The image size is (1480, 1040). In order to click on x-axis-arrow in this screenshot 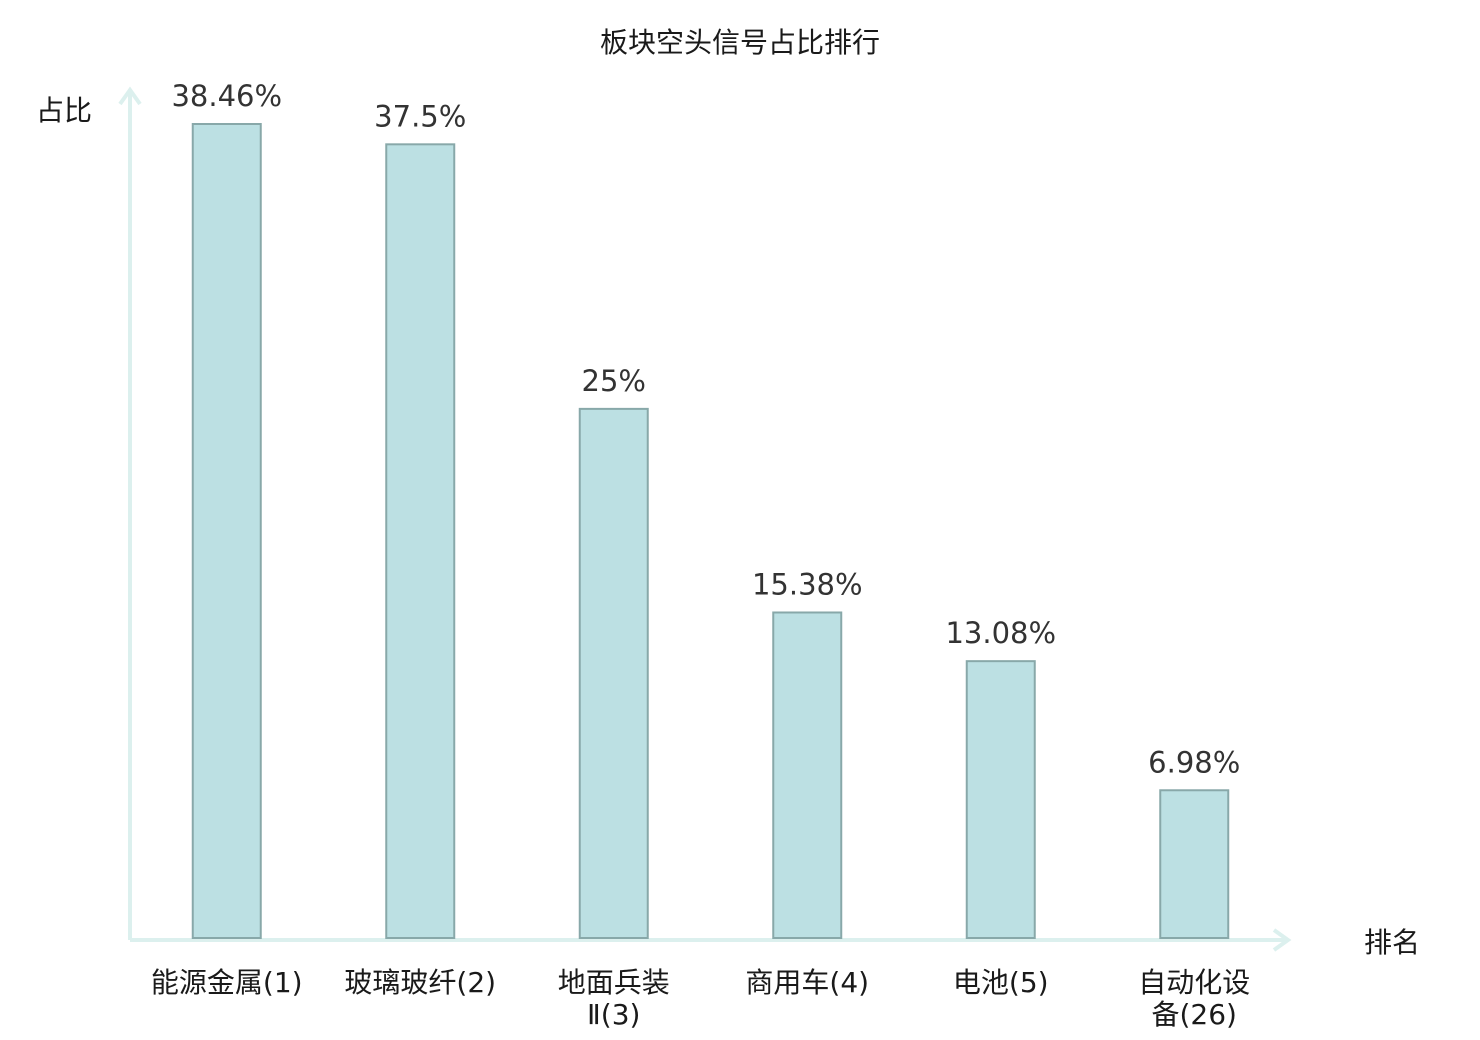, I will do `click(1282, 940)`.